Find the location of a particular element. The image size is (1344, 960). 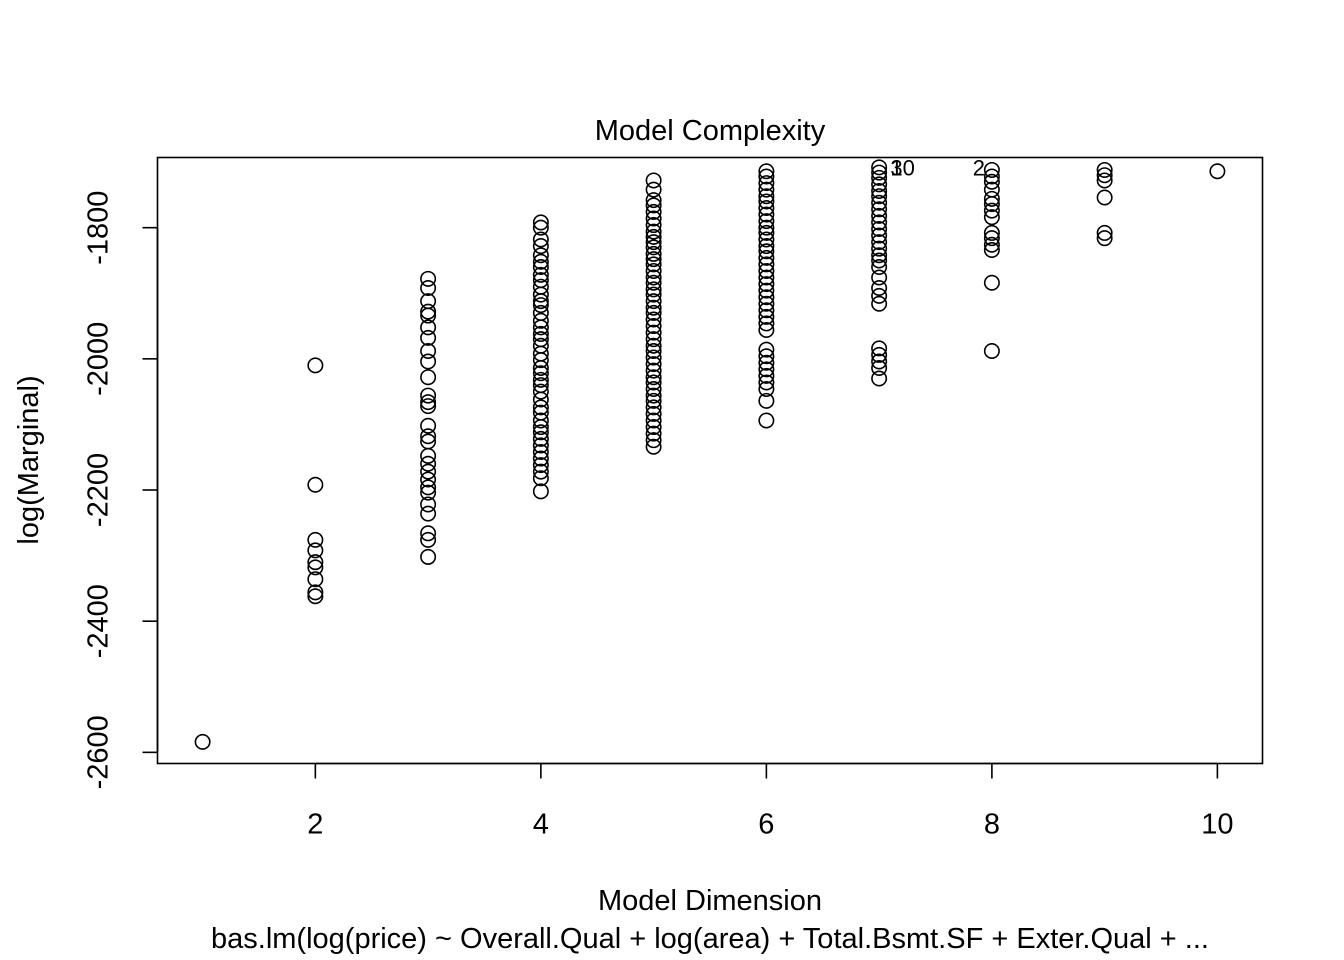

point-annotation: 3 is located at coordinates (896, 167).